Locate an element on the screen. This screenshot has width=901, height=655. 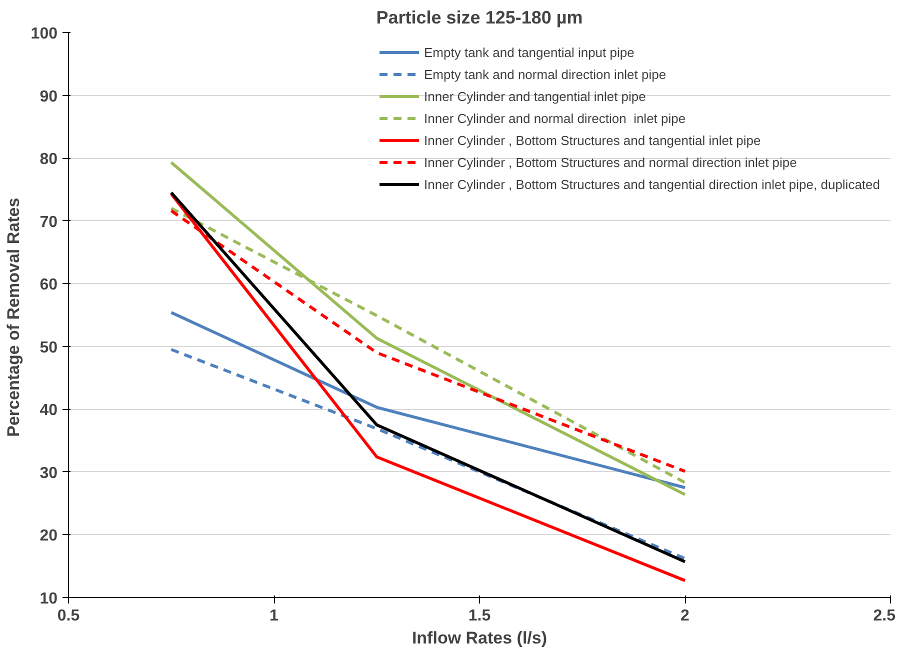
chart-title: Particle size 125-180 µm is located at coordinates (479, 18).